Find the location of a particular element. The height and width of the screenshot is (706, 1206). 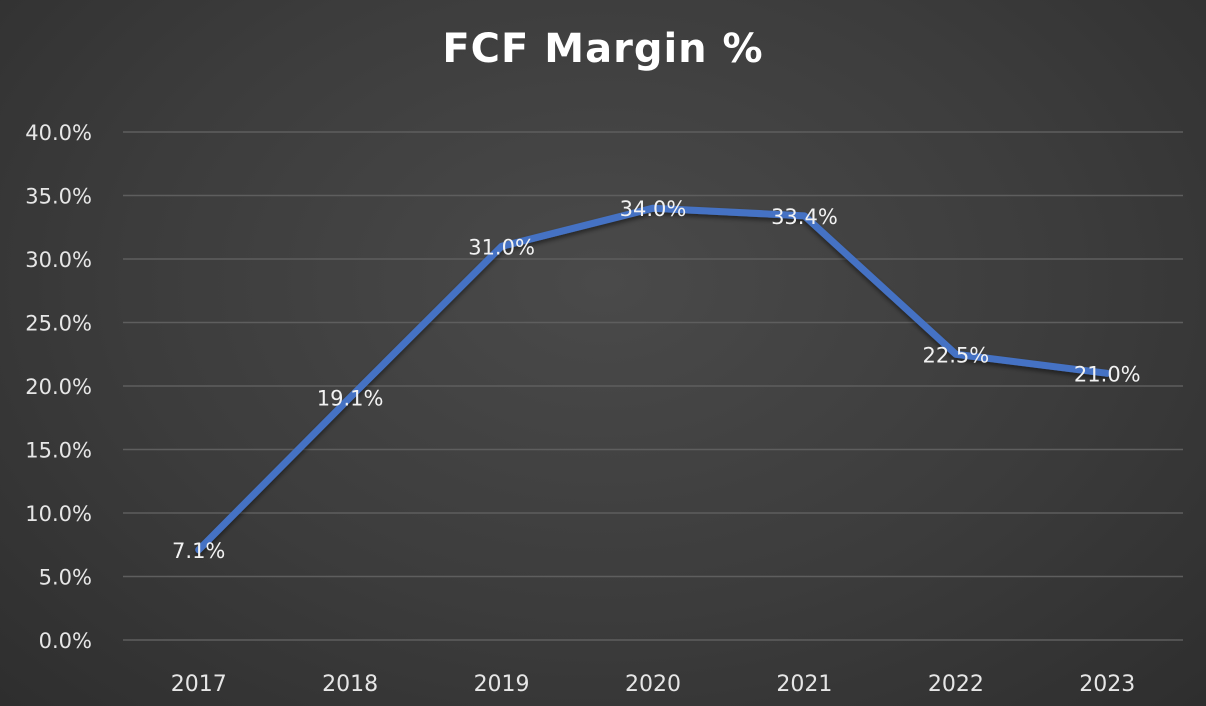

x-tick-label: 2021 is located at coordinates (804, 684).